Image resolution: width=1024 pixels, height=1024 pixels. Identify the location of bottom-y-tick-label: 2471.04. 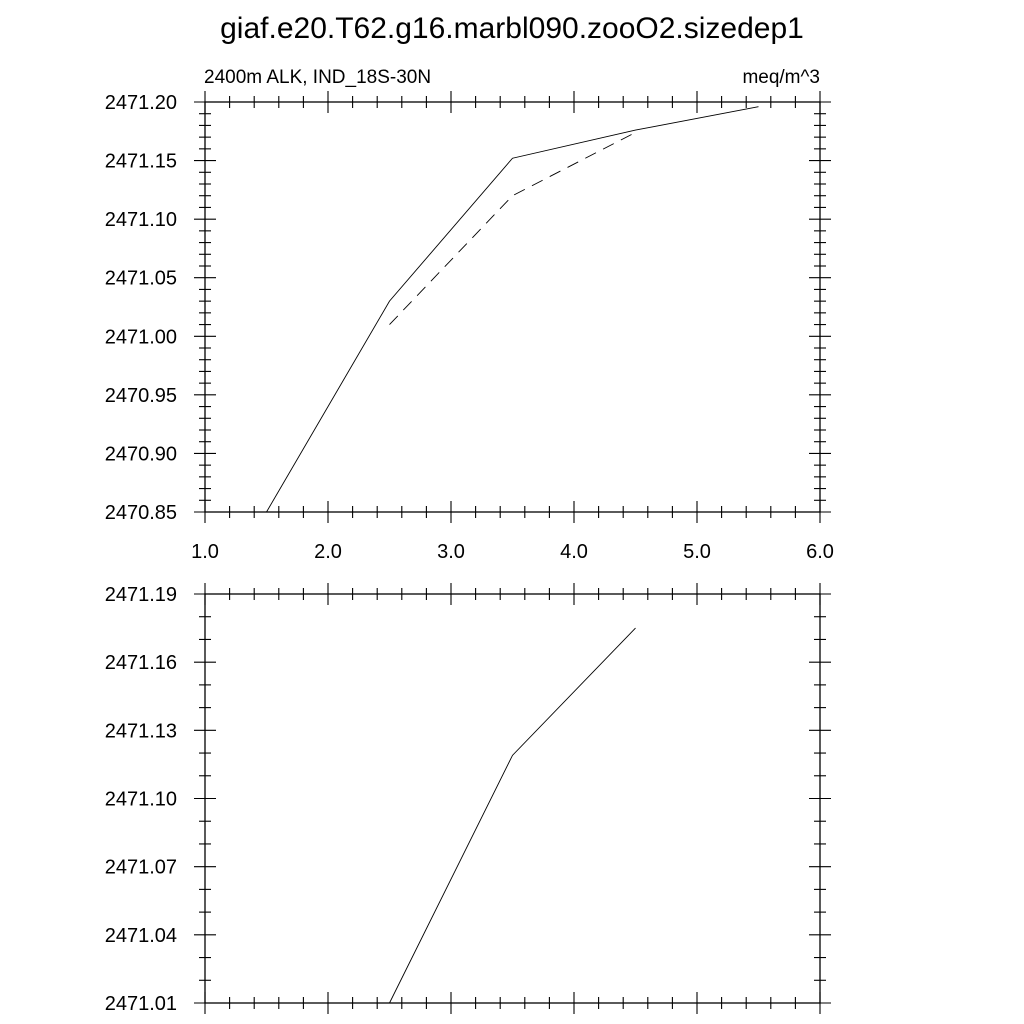
(141, 936).